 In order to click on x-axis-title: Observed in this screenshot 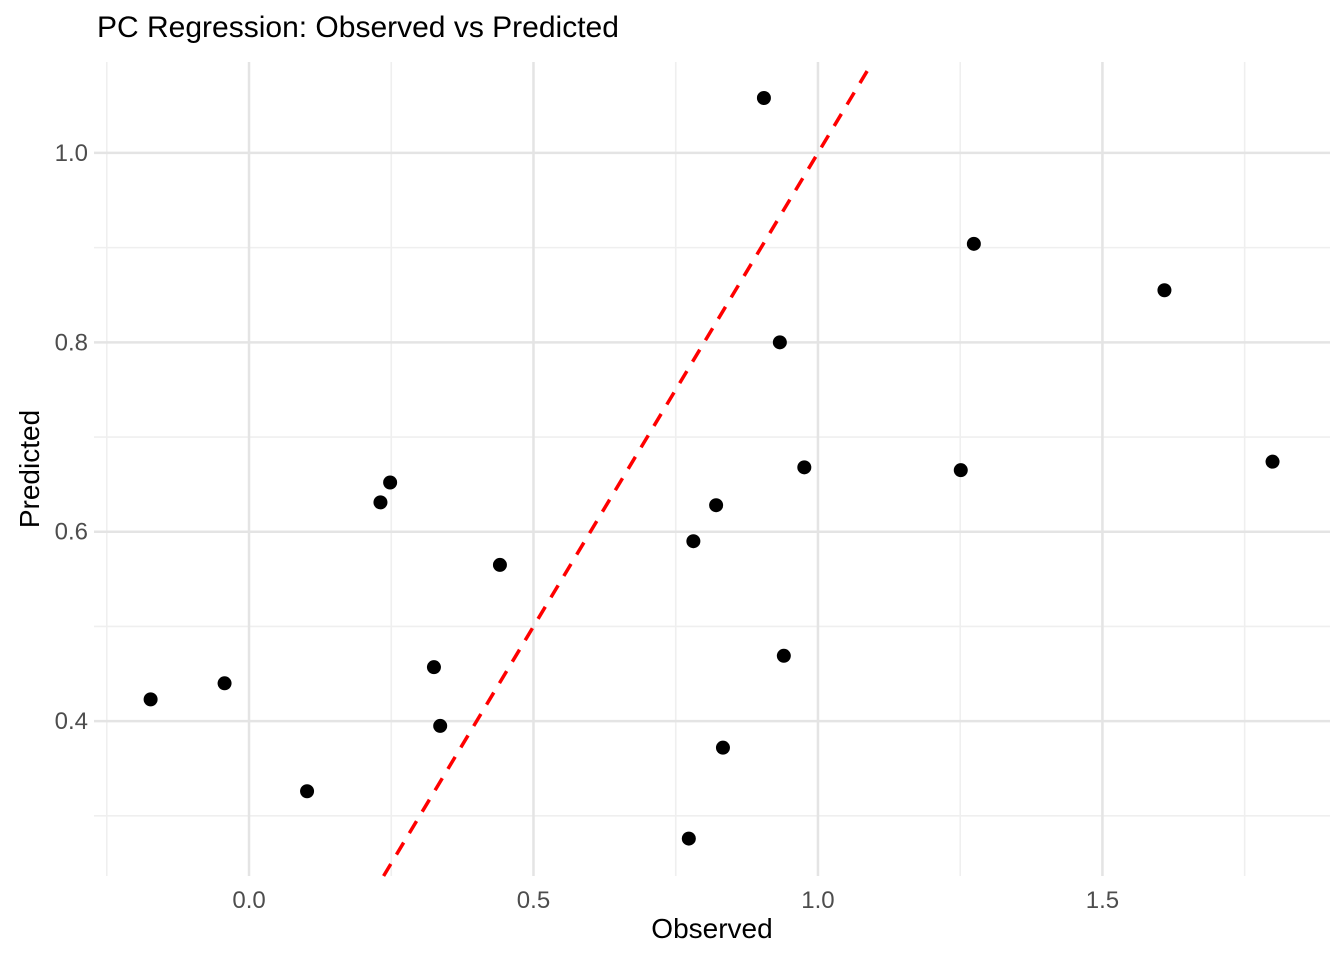, I will do `click(712, 928)`.